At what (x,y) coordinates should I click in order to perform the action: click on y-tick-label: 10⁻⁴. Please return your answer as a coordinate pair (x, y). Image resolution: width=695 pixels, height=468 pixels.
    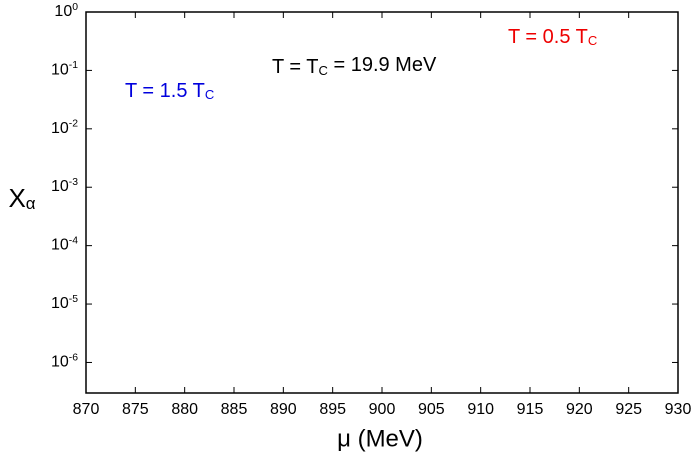
    Looking at the image, I should click on (64, 244).